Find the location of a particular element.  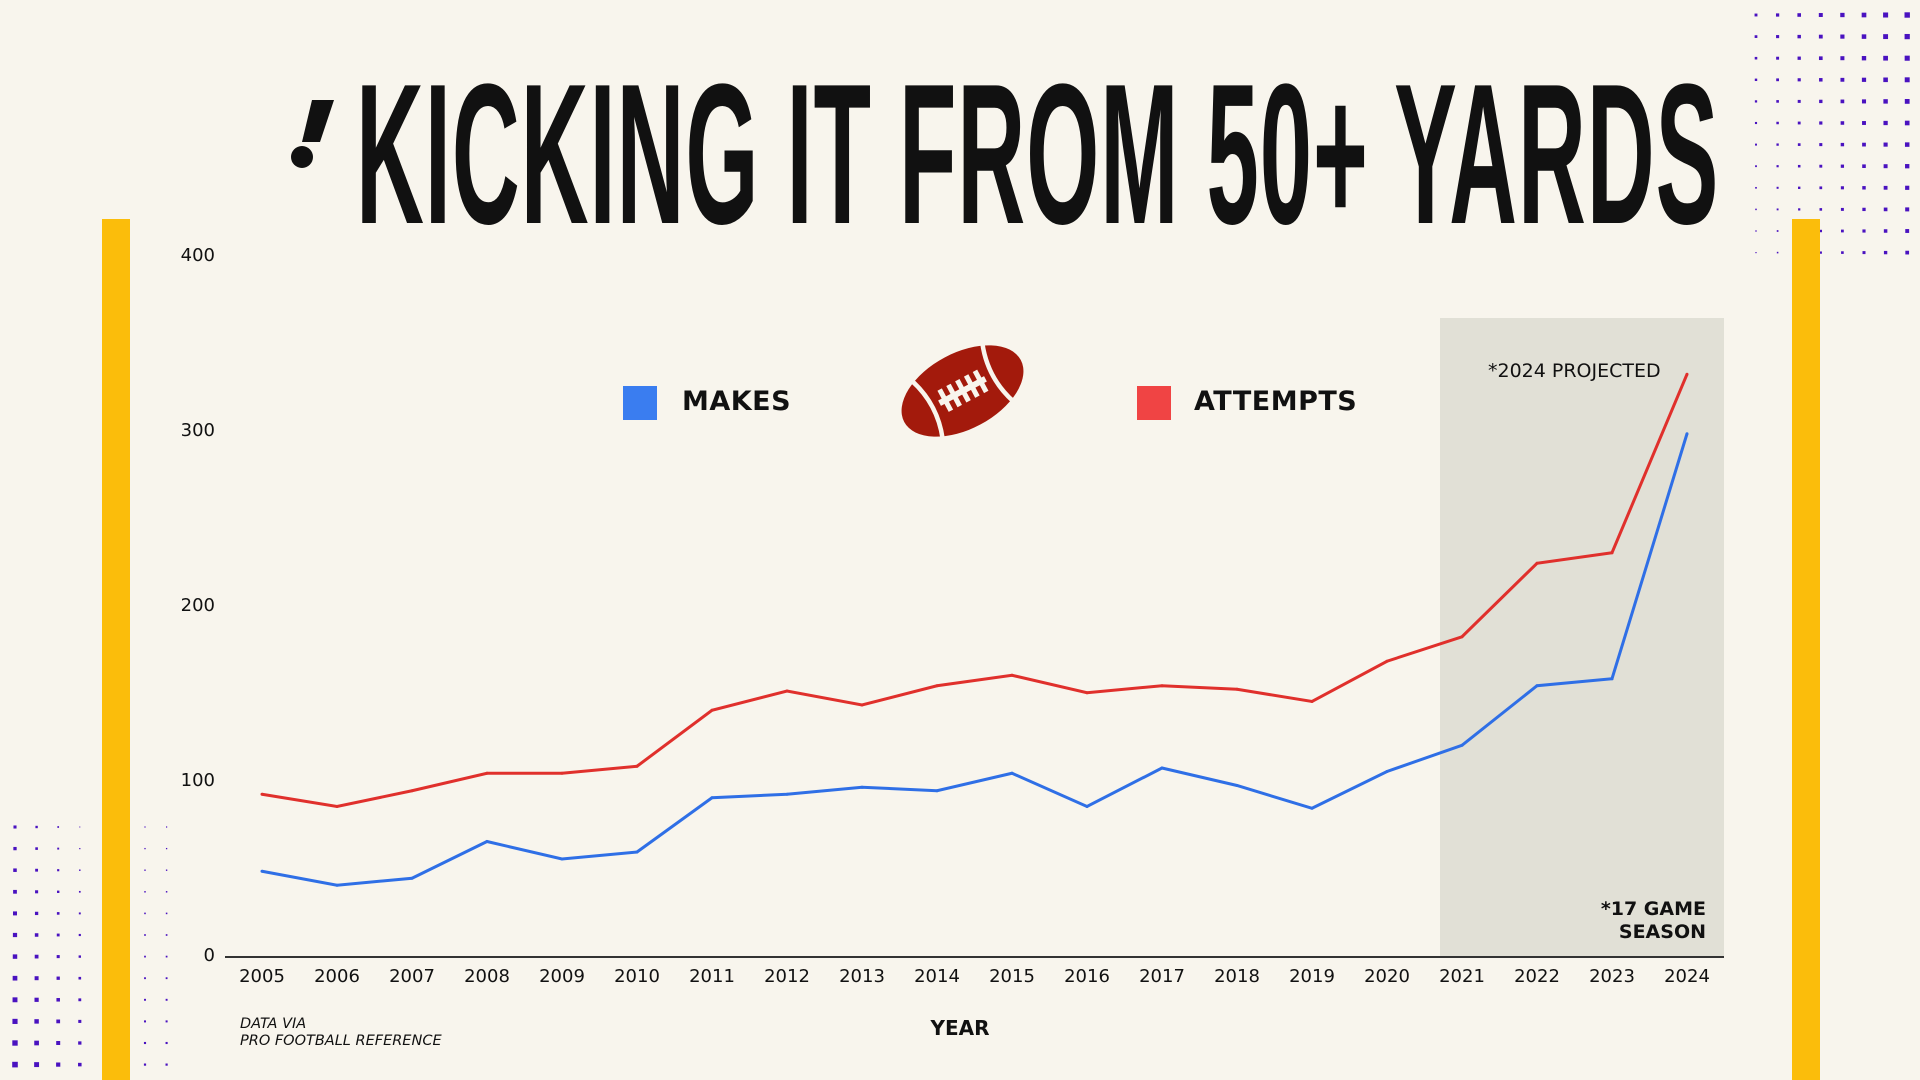

projected-highlight-region is located at coordinates (1582, 637).